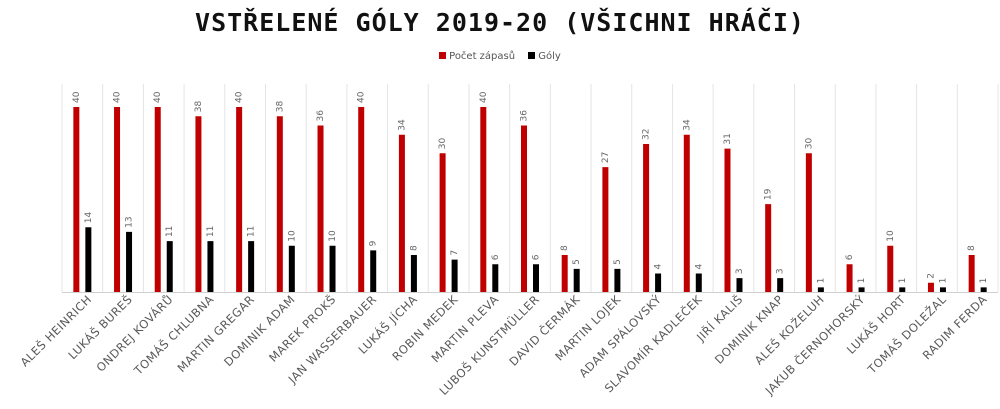  What do you see at coordinates (532, 55) in the screenshot?
I see `legend-swatch-goals` at bounding box center [532, 55].